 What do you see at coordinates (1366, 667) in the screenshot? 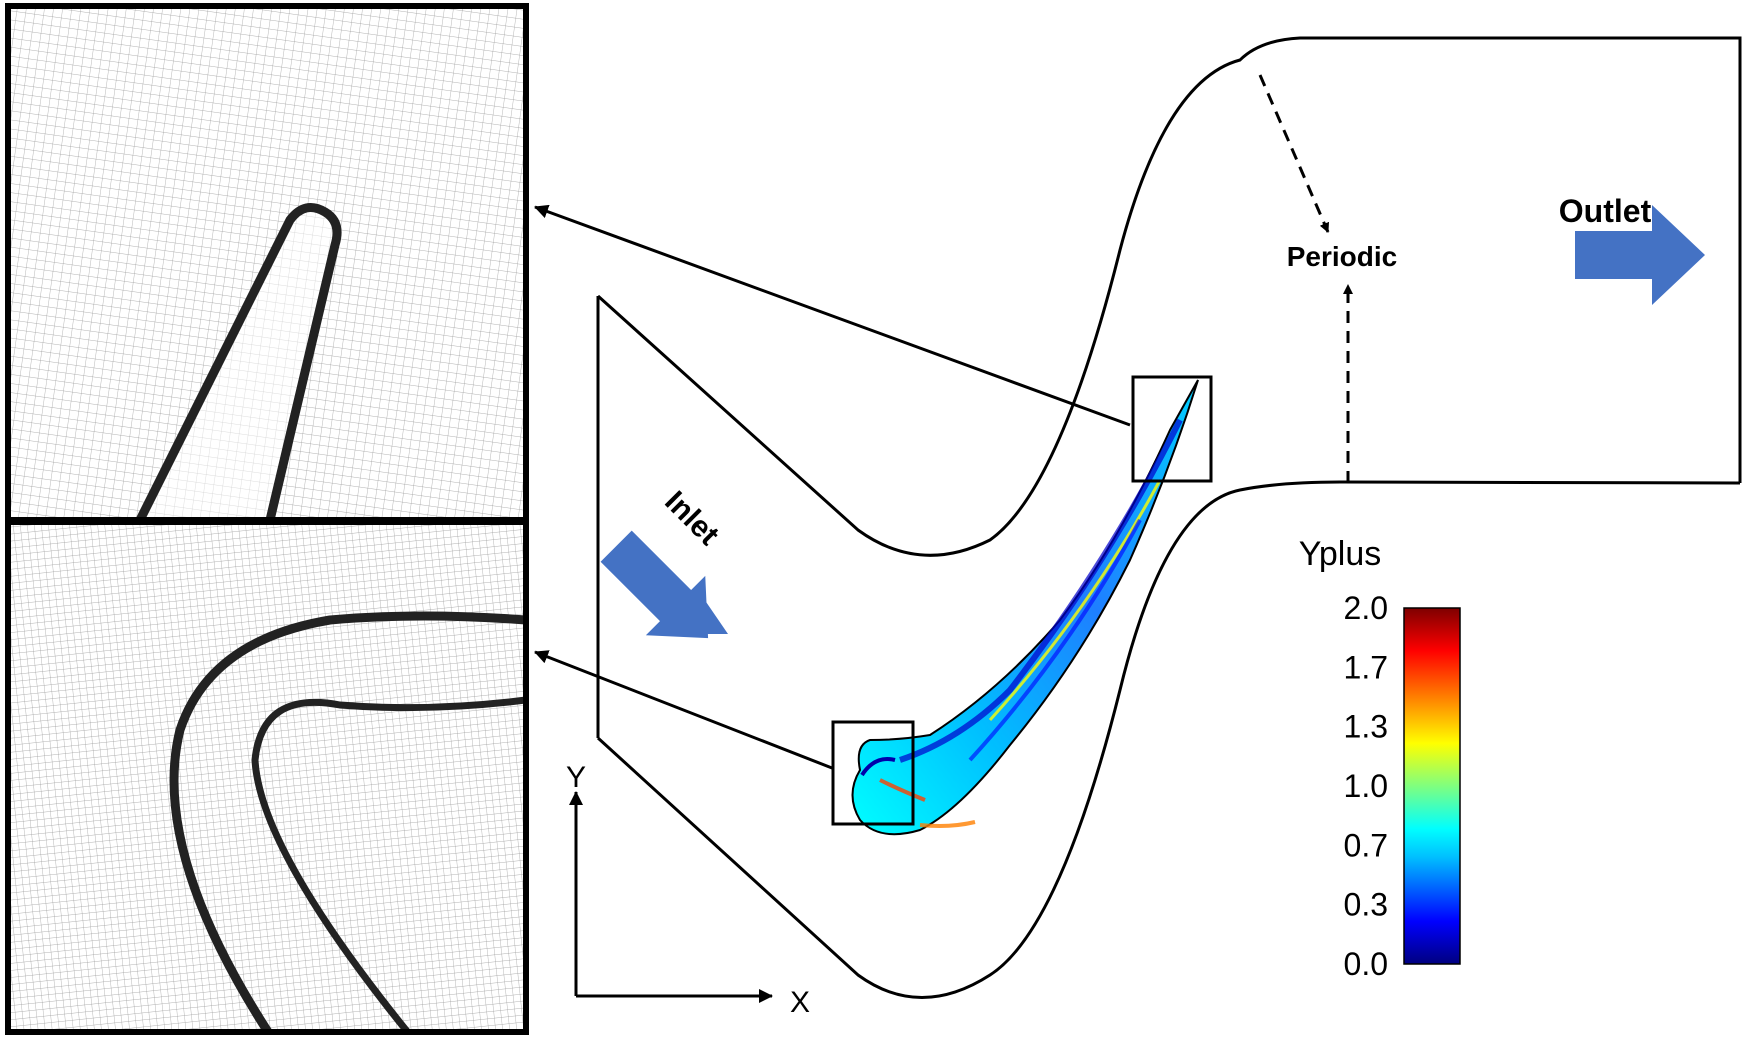
I see `colorbar-tick-label: 1.7` at bounding box center [1366, 667].